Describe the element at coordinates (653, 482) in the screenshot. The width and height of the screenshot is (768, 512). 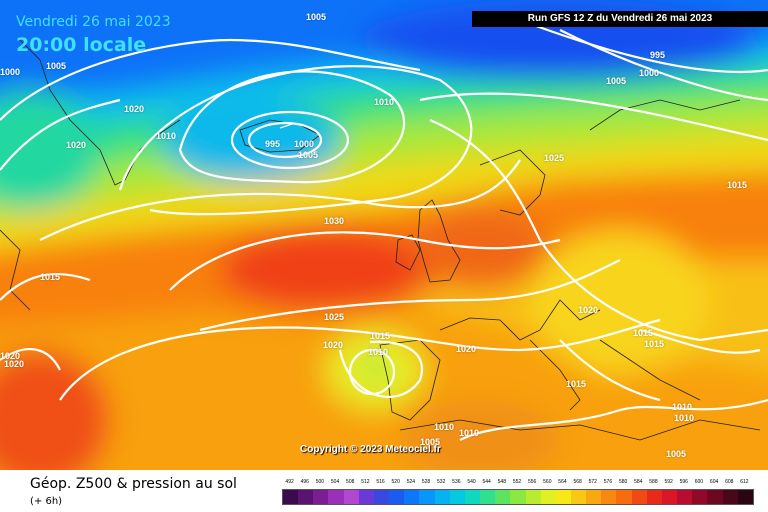
I see `scale-value: 588` at that location.